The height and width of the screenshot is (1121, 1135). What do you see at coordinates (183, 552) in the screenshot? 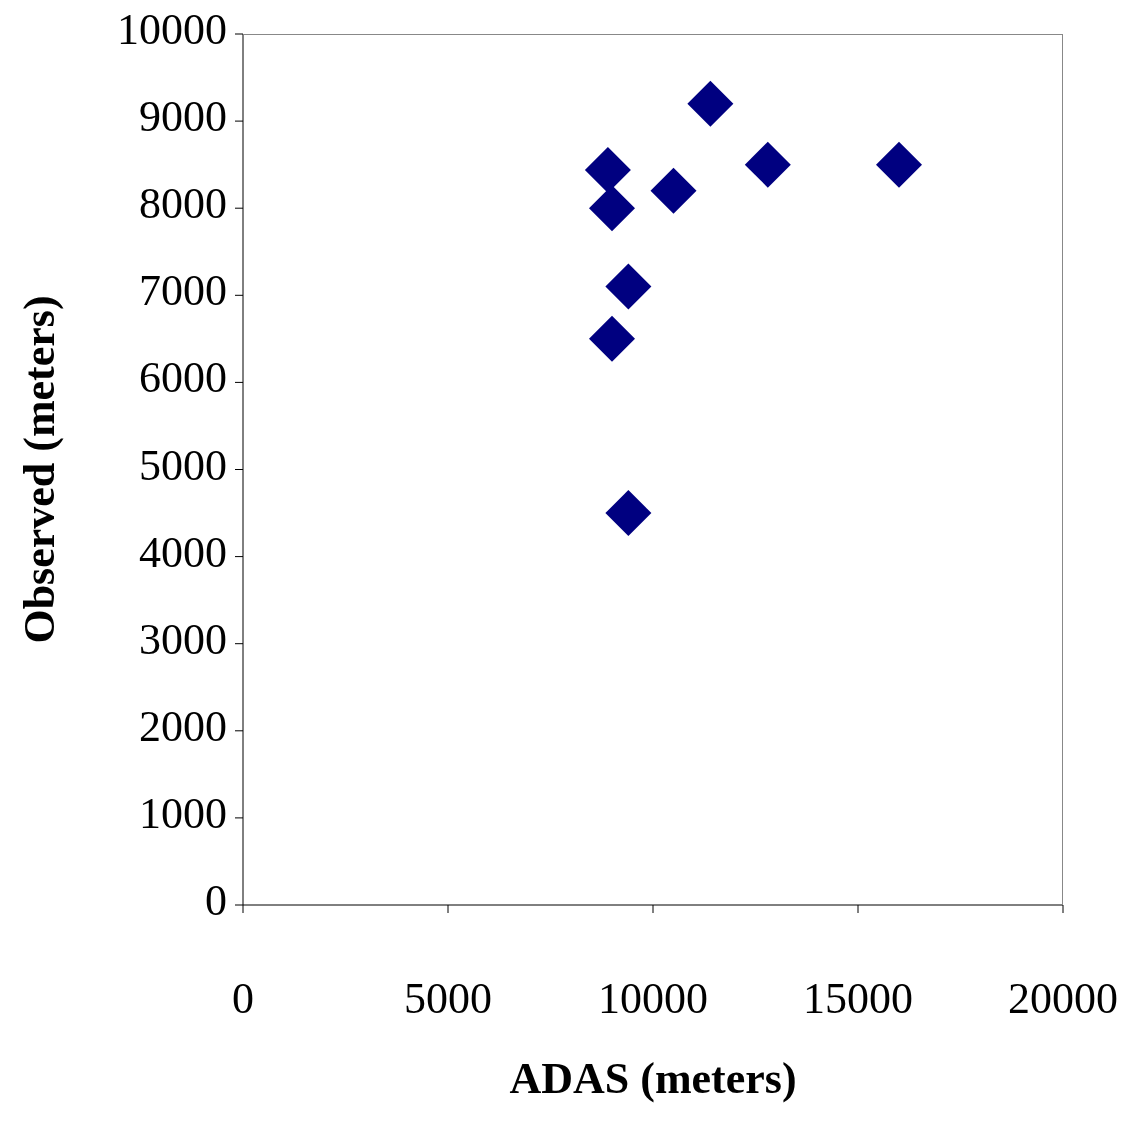
I see `y-tick-label: 4000` at bounding box center [183, 552].